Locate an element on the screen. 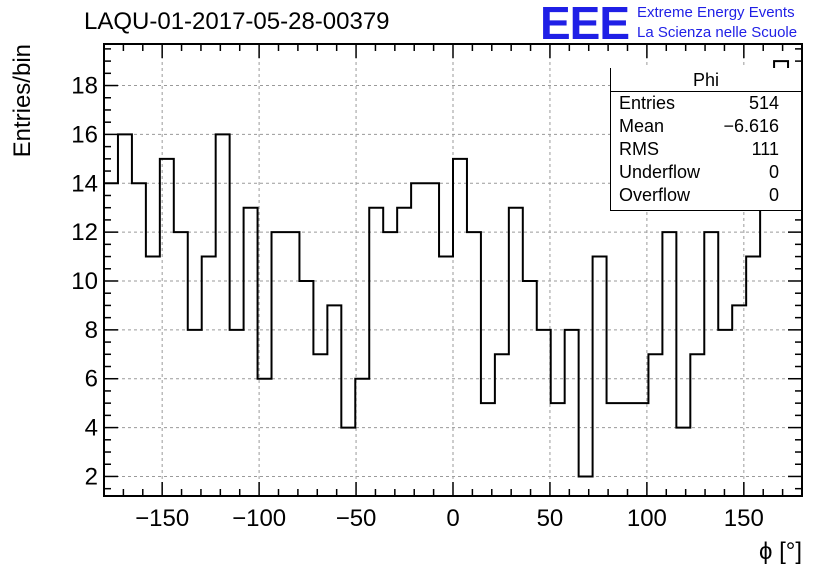 The image size is (836, 572). x-tick-labels: −150 −100 −50 0 50 100 150 is located at coordinates (449, 518).